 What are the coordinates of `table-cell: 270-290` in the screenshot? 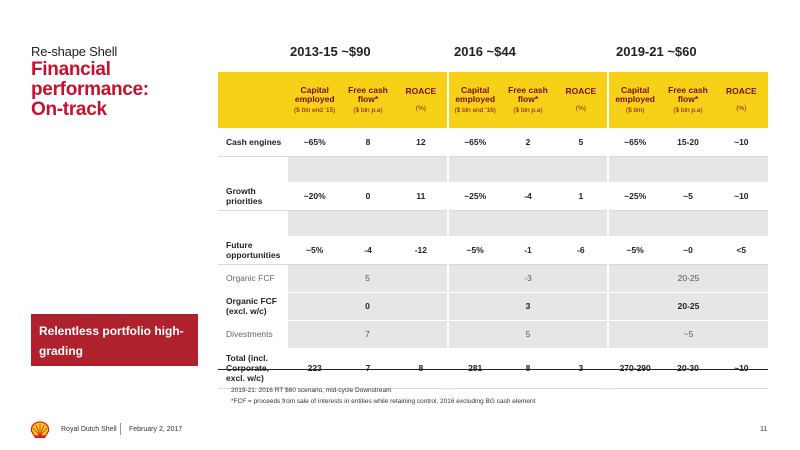 It's located at (634, 368).